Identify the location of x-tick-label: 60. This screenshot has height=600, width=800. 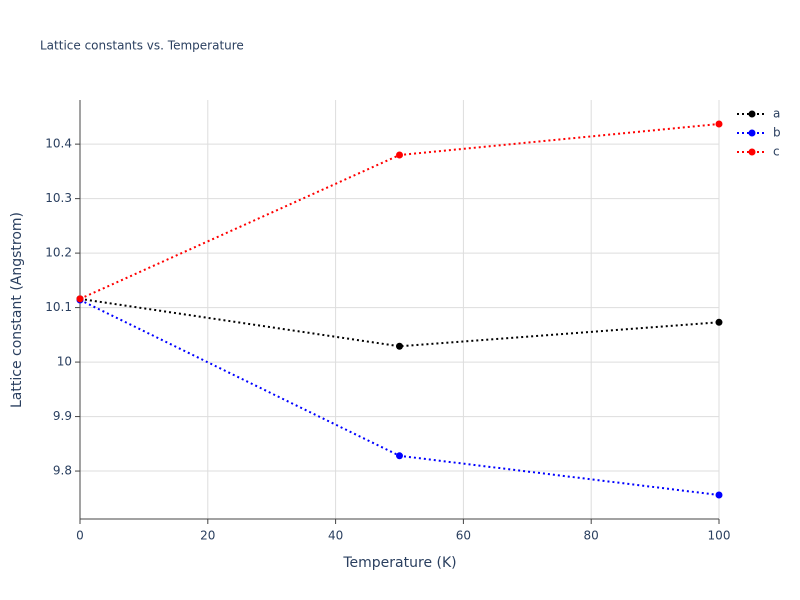
(463, 536).